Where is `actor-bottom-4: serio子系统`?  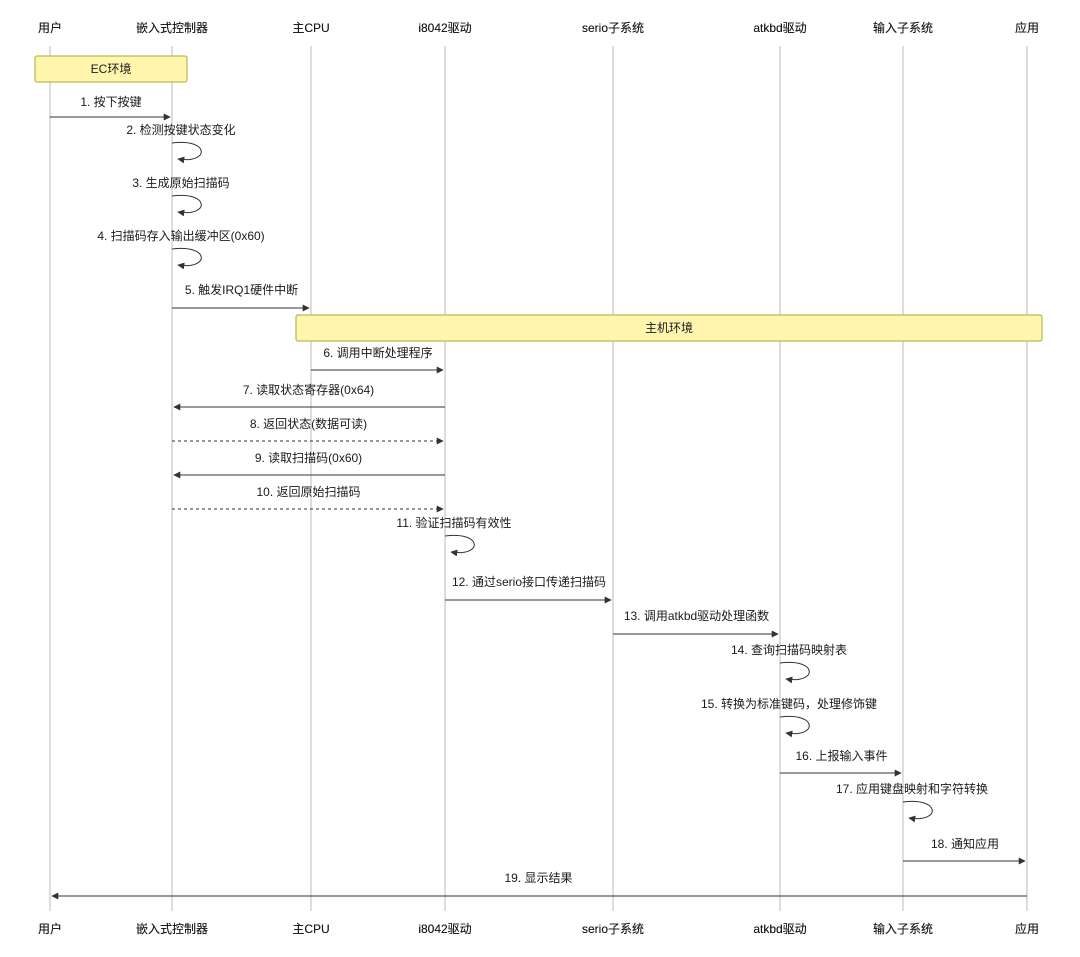 actor-bottom-4: serio子系统 is located at coordinates (613, 929).